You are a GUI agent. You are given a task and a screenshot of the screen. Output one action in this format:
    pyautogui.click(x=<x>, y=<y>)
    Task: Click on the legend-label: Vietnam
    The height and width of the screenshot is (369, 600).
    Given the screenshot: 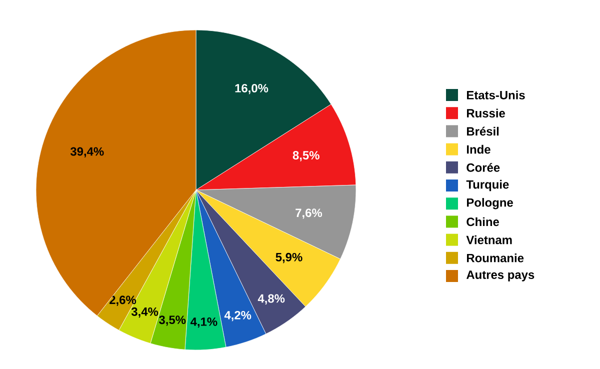 What is the action you would take?
    pyautogui.click(x=489, y=239)
    